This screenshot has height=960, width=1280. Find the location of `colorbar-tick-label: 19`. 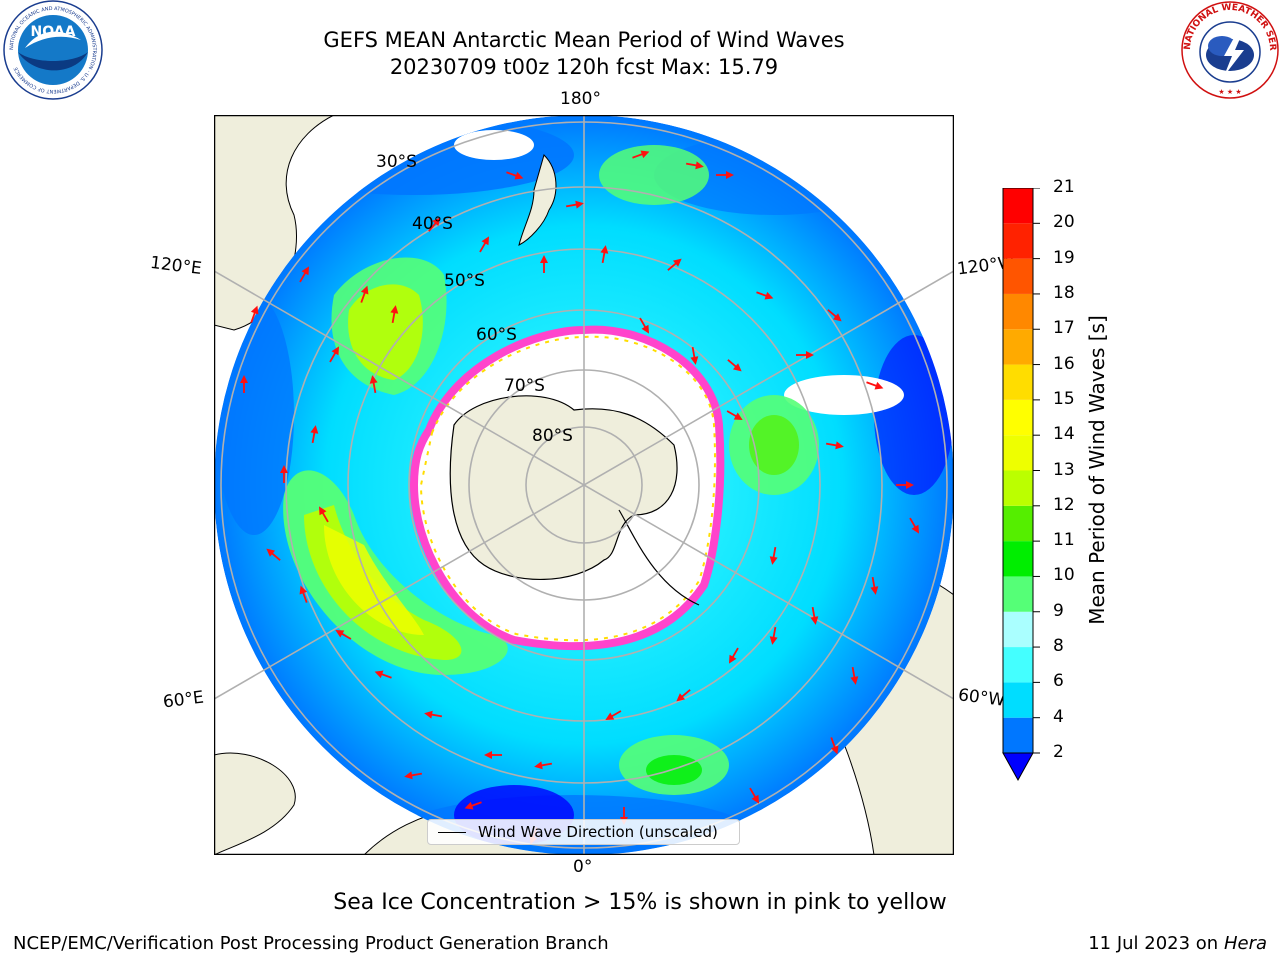

colorbar-tick-label: 19 is located at coordinates (1064, 257).